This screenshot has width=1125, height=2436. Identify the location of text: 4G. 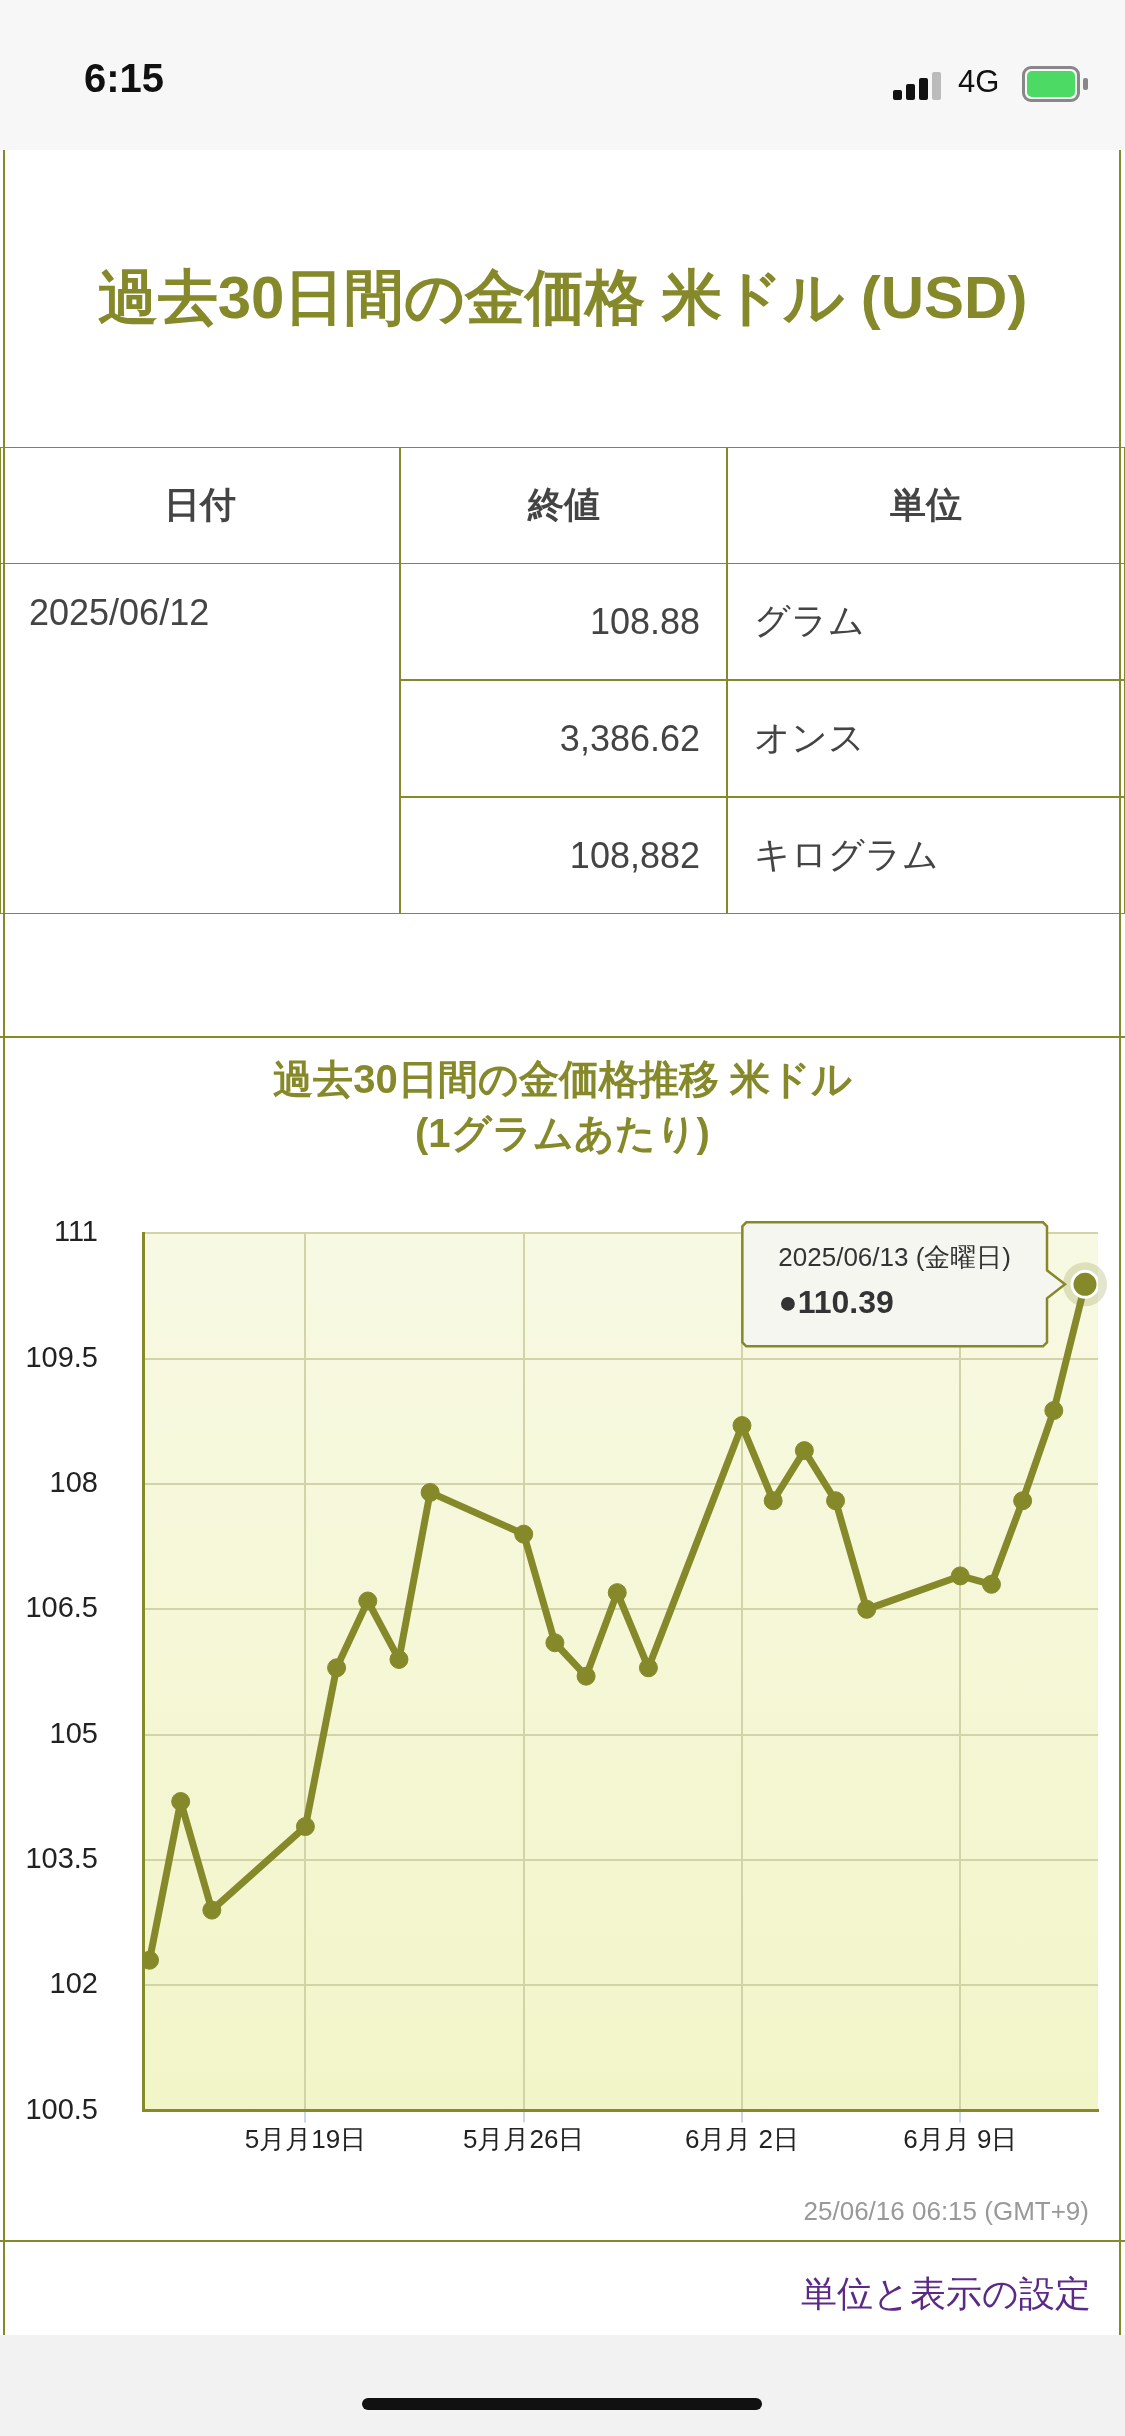
(979, 82).